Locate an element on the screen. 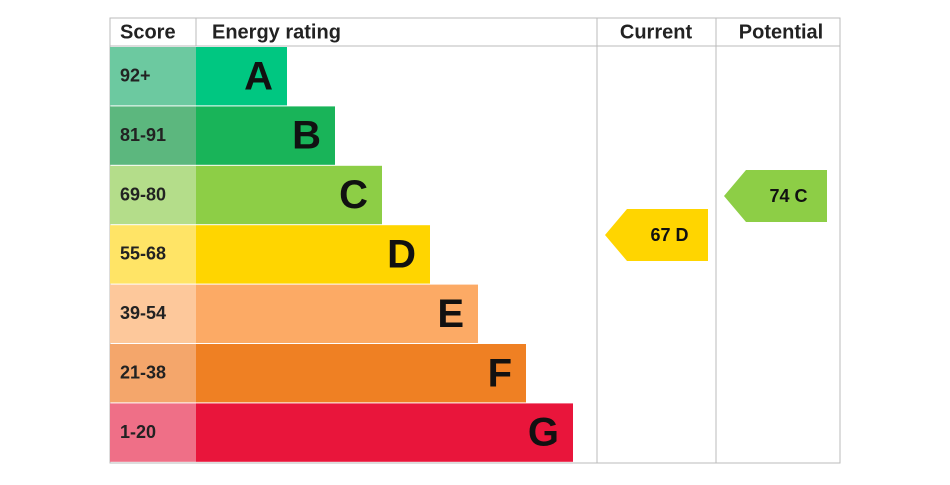 The width and height of the screenshot is (950, 485). current-label: 67 D is located at coordinates (669, 235).